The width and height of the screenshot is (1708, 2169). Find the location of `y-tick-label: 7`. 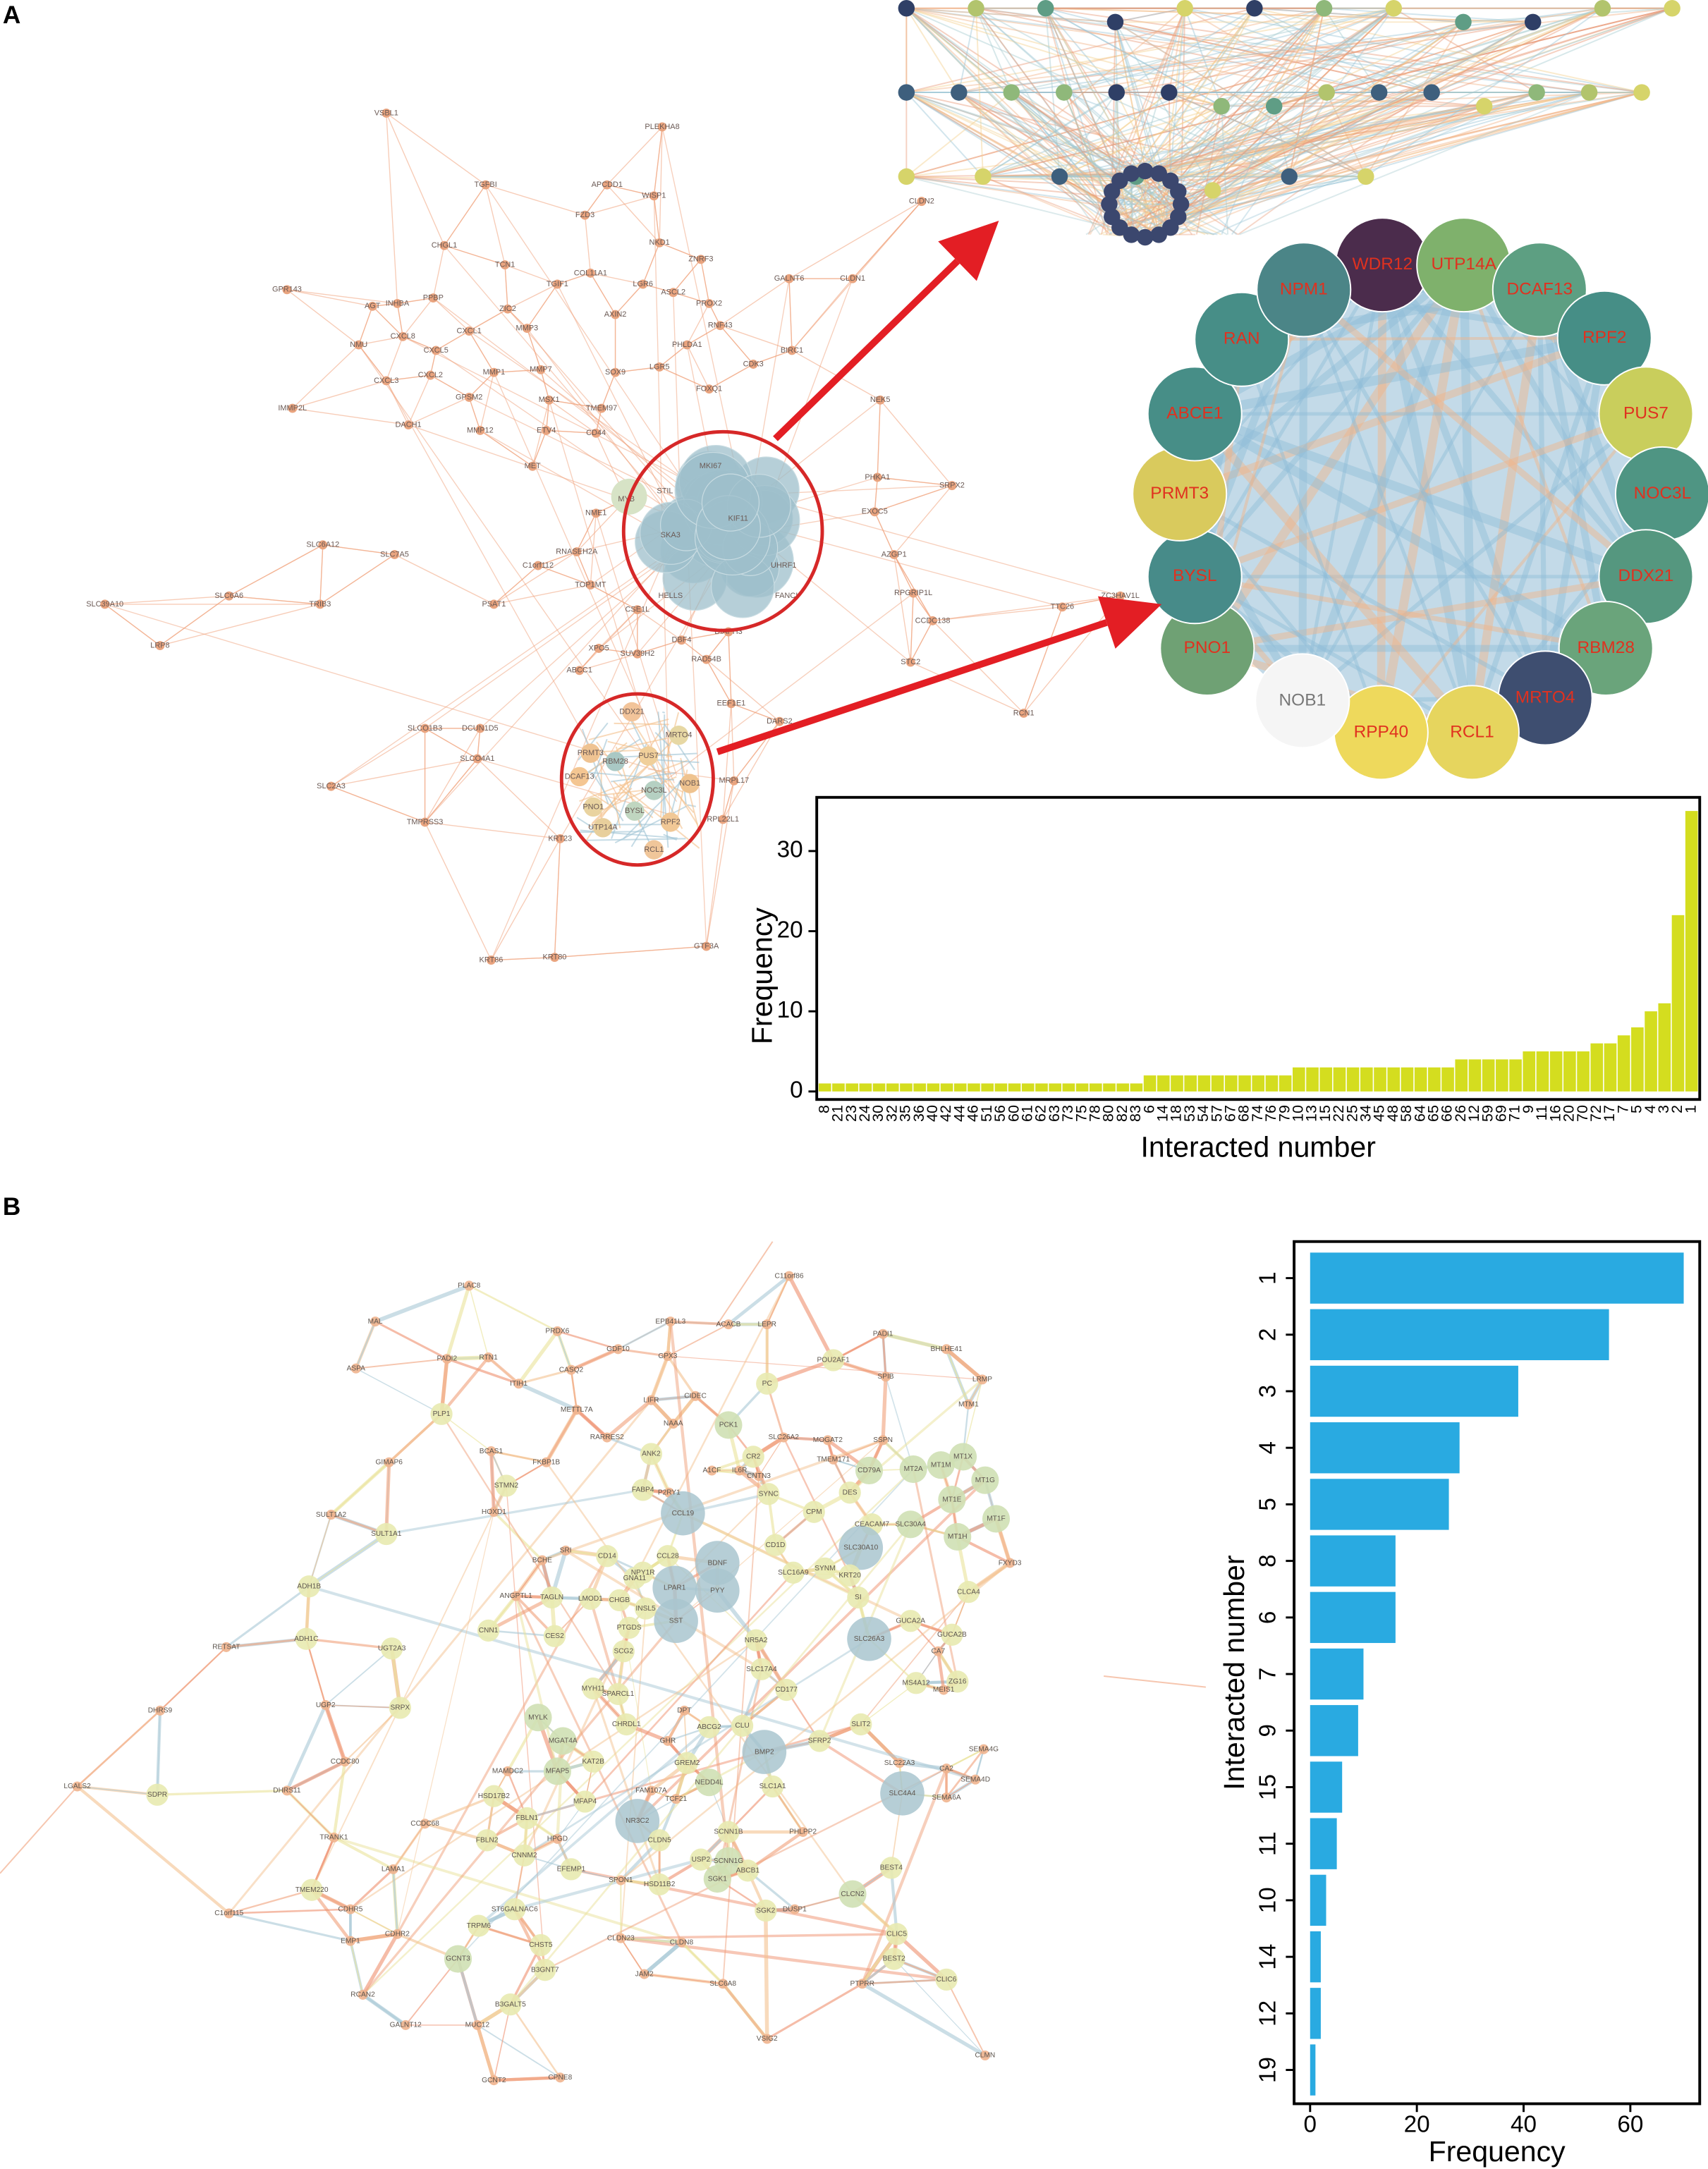

y-tick-label: 7 is located at coordinates (1268, 1675).